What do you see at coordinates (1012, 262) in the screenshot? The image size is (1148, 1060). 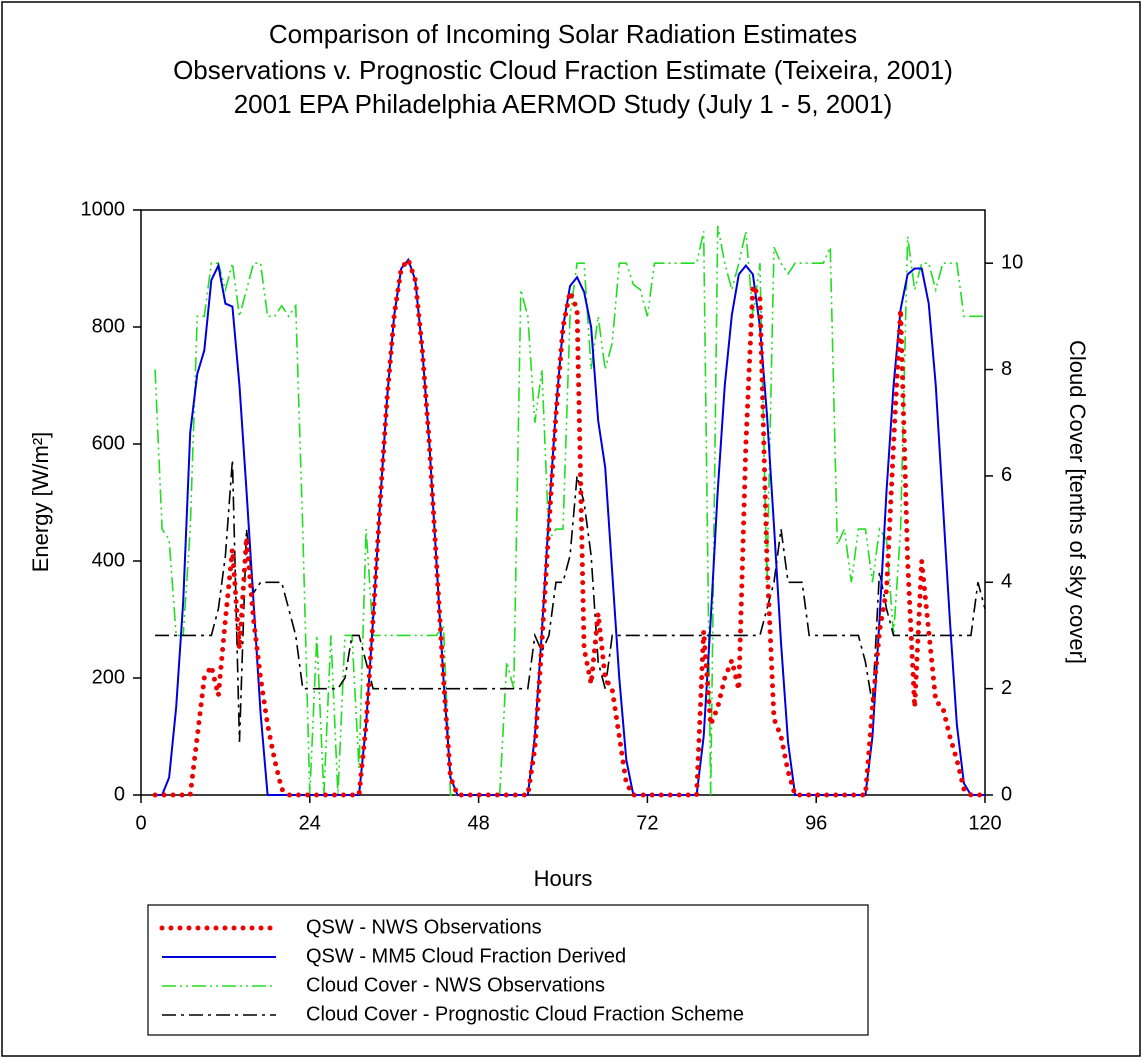 I see `y2-tick-label: 10` at bounding box center [1012, 262].